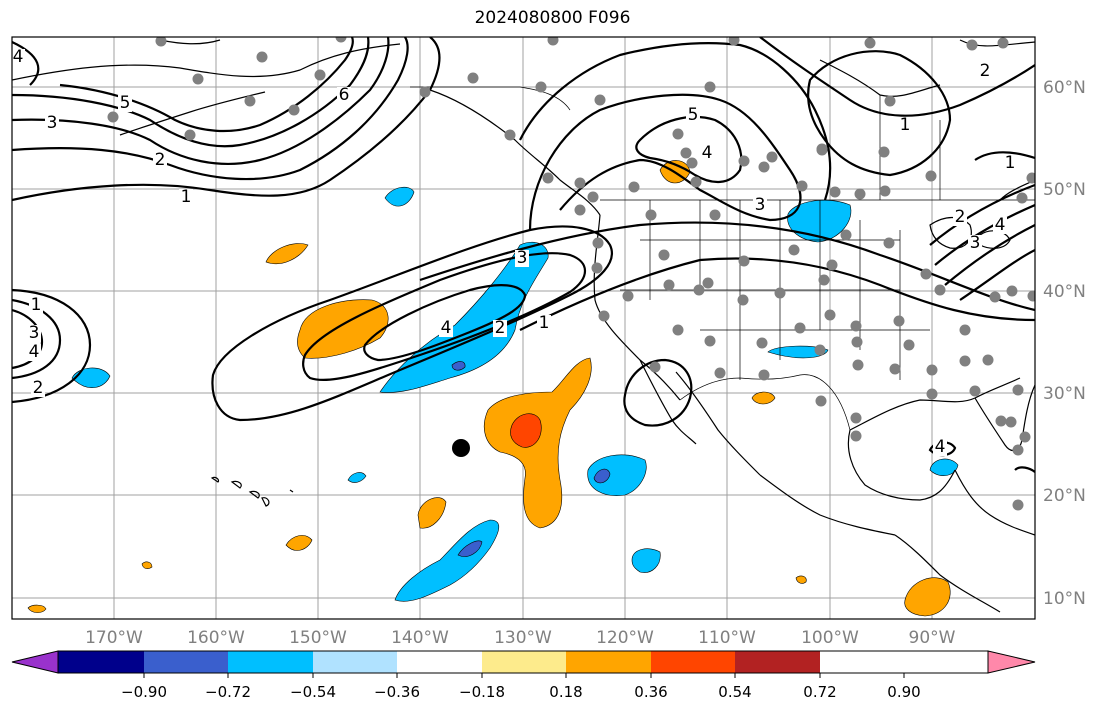 The height and width of the screenshot is (712, 1105). Describe the element at coordinates (625, 638) in the screenshot. I see `lon-tick: 120°W` at that location.